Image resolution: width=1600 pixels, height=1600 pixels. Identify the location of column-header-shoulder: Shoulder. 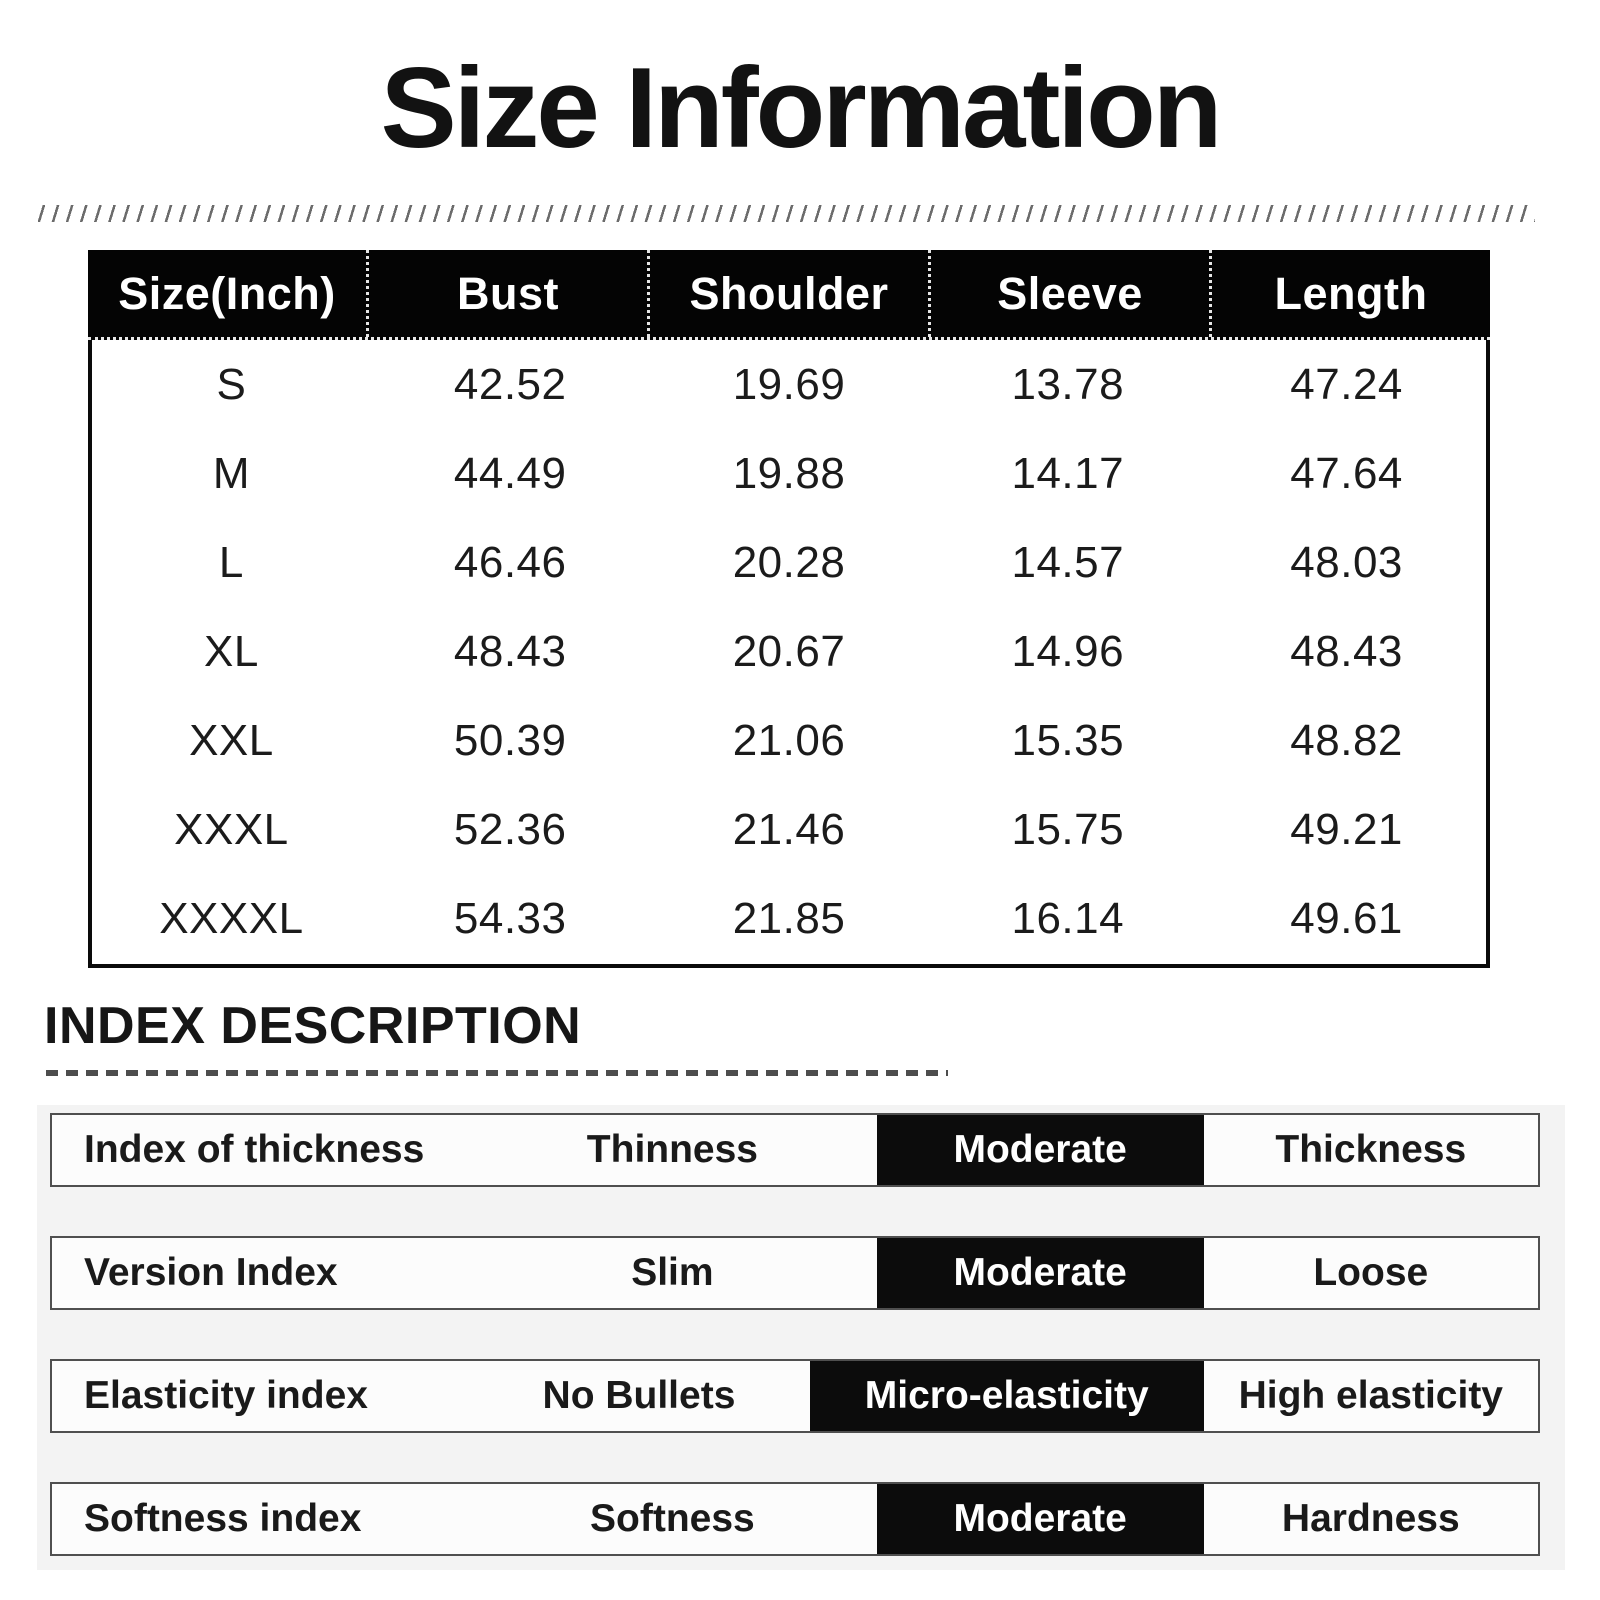
(787, 293).